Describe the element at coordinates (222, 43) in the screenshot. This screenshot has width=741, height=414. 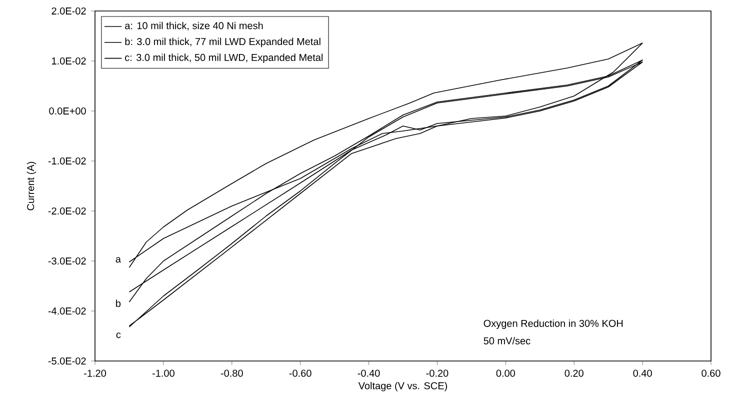
I see `legend-label: b: 3.0 mil thick, 77 mil LWD Expanded Metal` at that location.